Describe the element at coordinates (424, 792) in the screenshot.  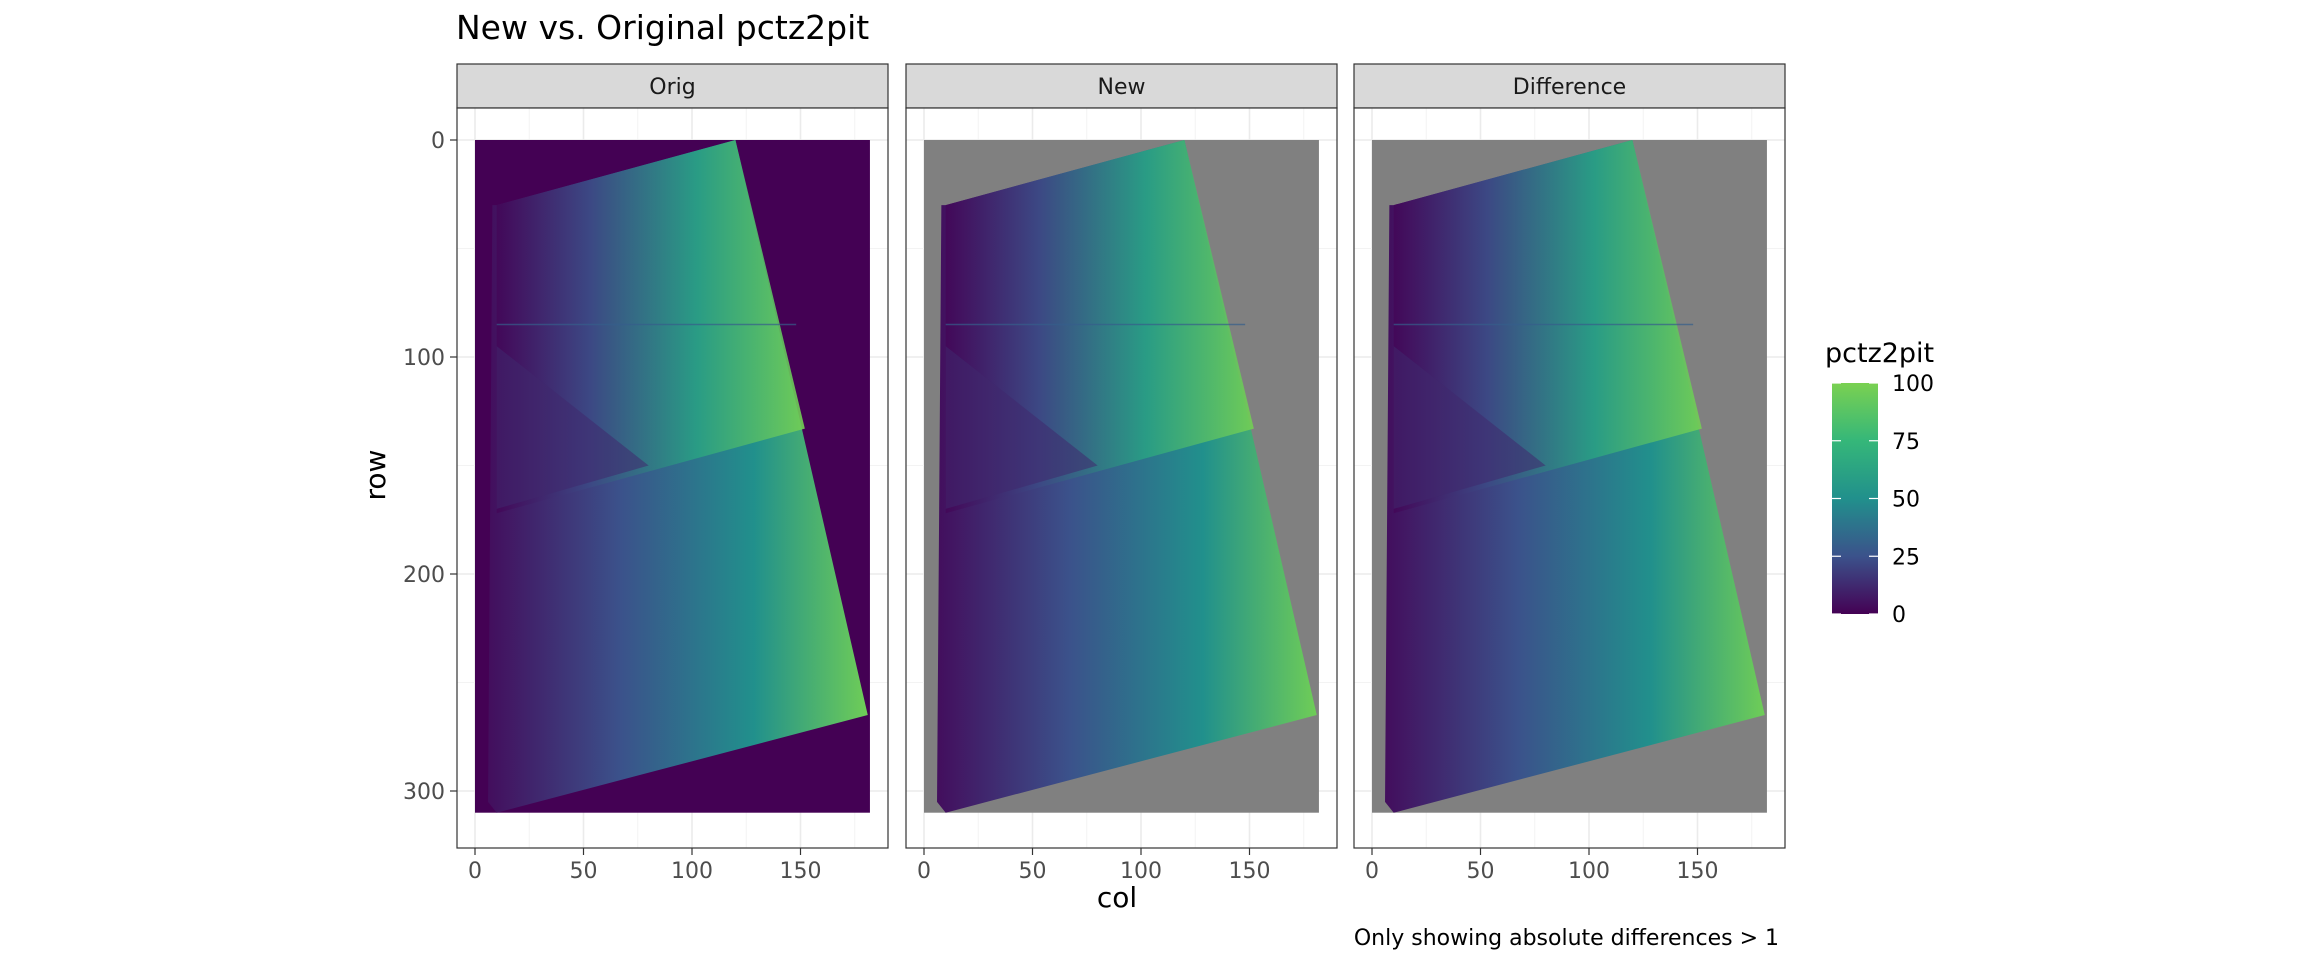
I see `y-tick-label: 300` at that location.